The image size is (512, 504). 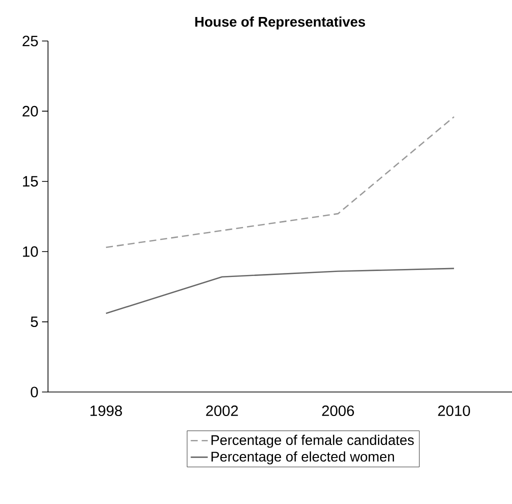 I want to click on x-tick-label: 2010, so click(x=454, y=410).